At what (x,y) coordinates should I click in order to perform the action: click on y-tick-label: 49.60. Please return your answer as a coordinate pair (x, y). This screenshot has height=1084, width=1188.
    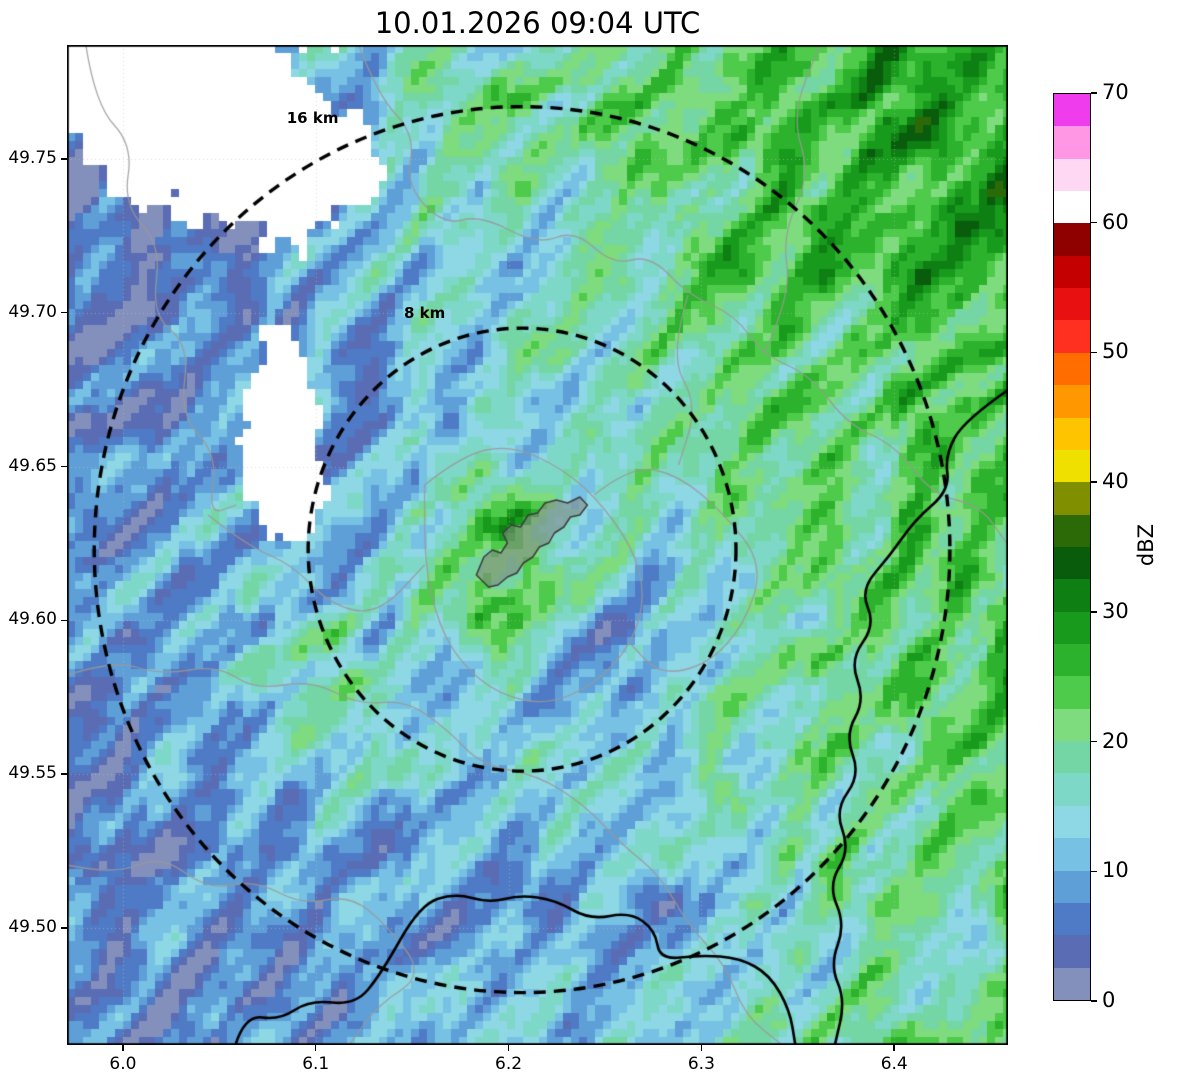
    Looking at the image, I should click on (32, 619).